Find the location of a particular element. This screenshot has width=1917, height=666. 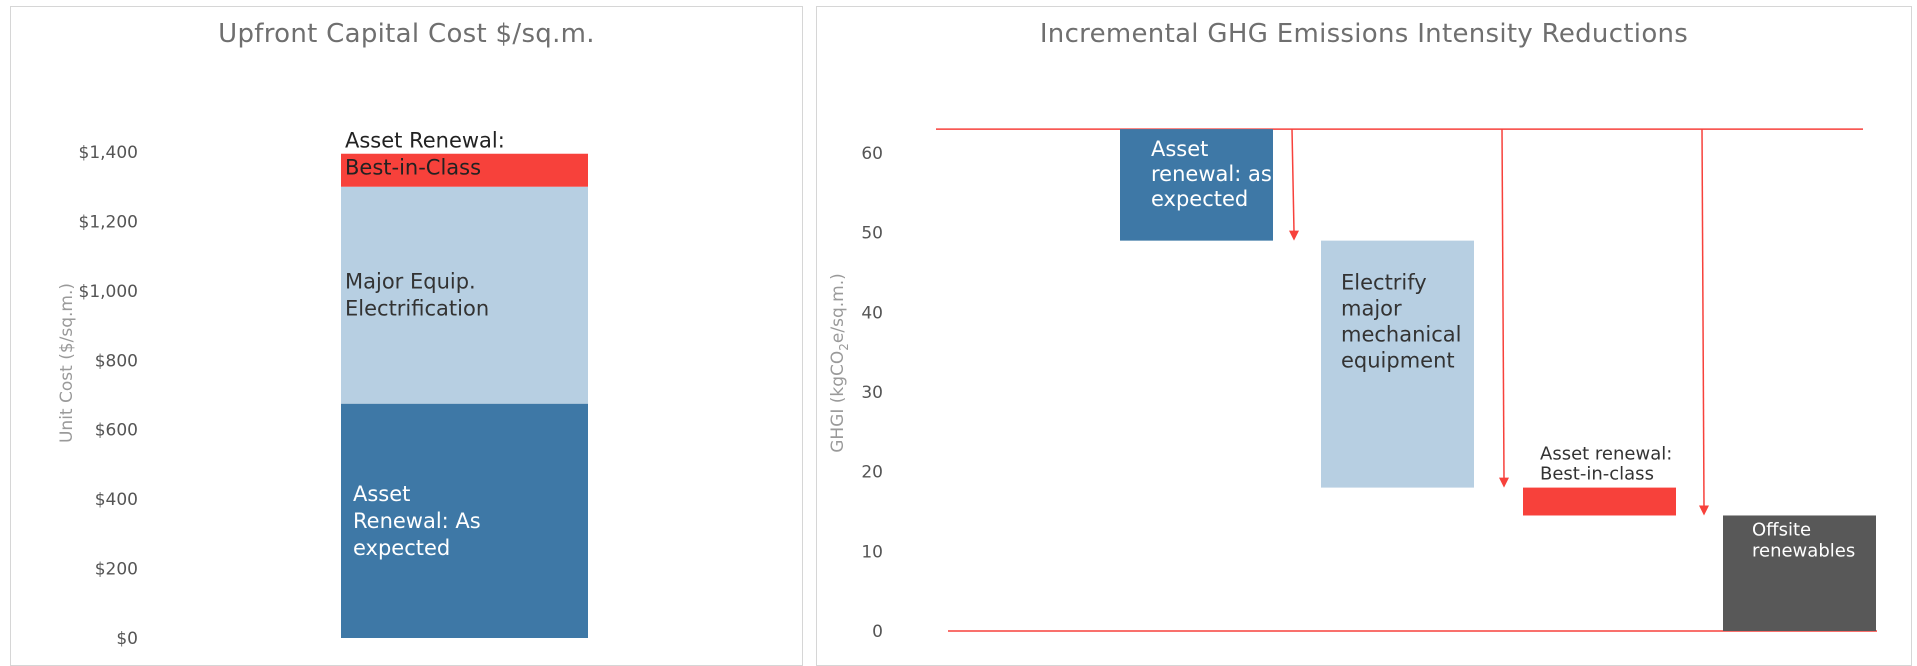

capital-y-tick-label: $200 is located at coordinates (116, 570).